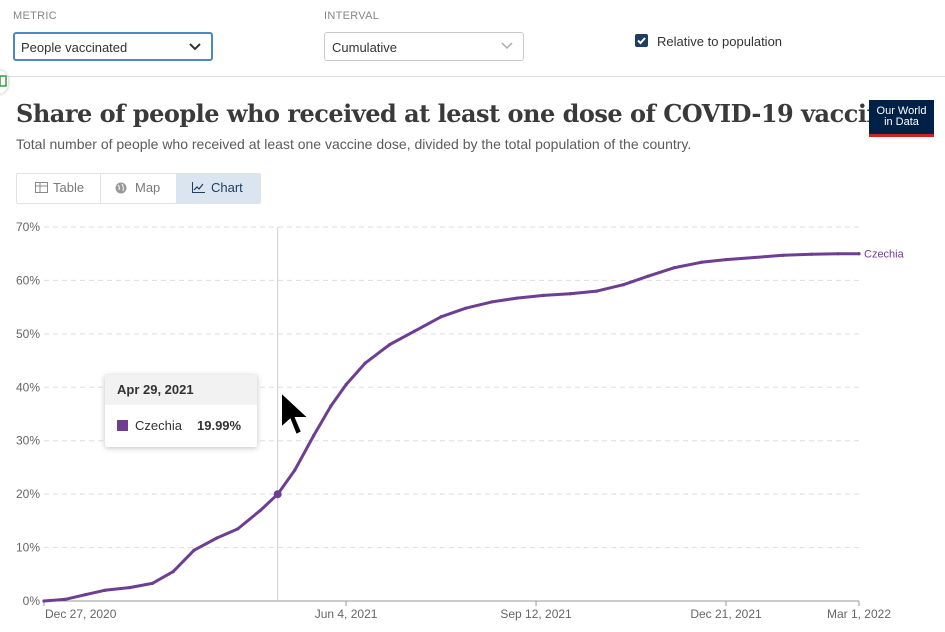  I want to click on table-icon, so click(41, 187).